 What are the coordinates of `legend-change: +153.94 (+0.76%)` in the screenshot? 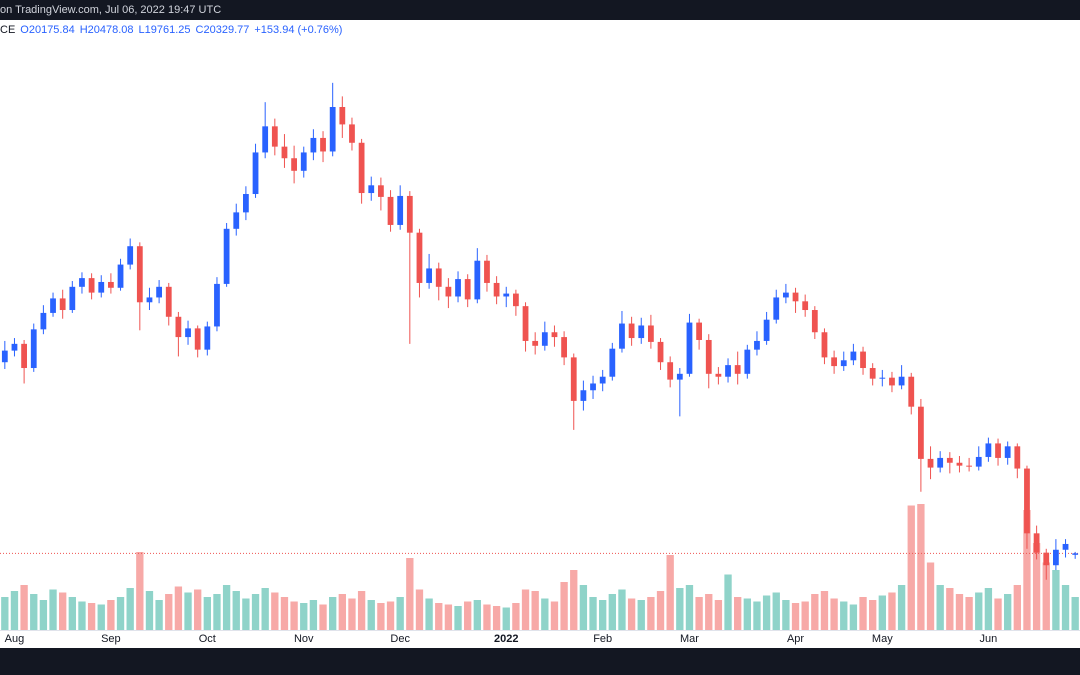 It's located at (298, 30).